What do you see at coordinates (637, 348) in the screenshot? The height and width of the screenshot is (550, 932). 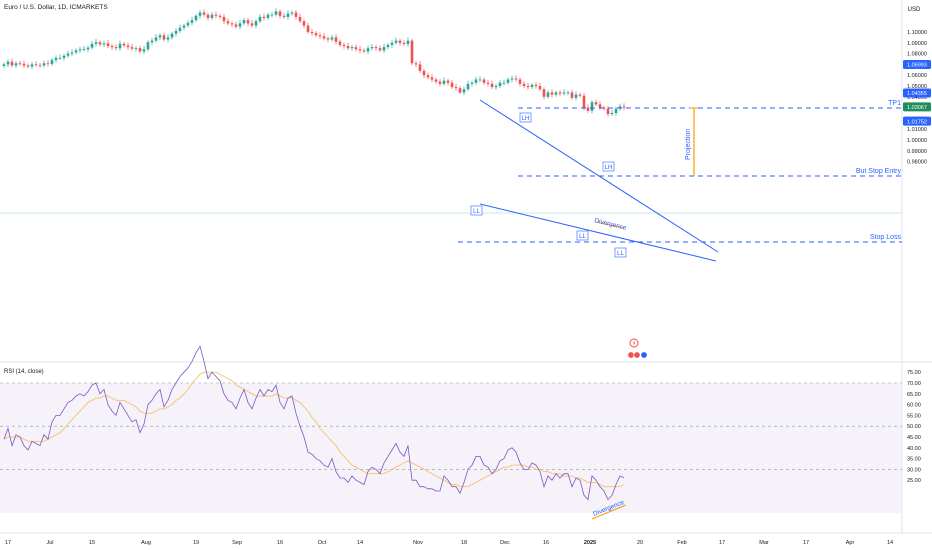 I see `event-icons` at bounding box center [637, 348].